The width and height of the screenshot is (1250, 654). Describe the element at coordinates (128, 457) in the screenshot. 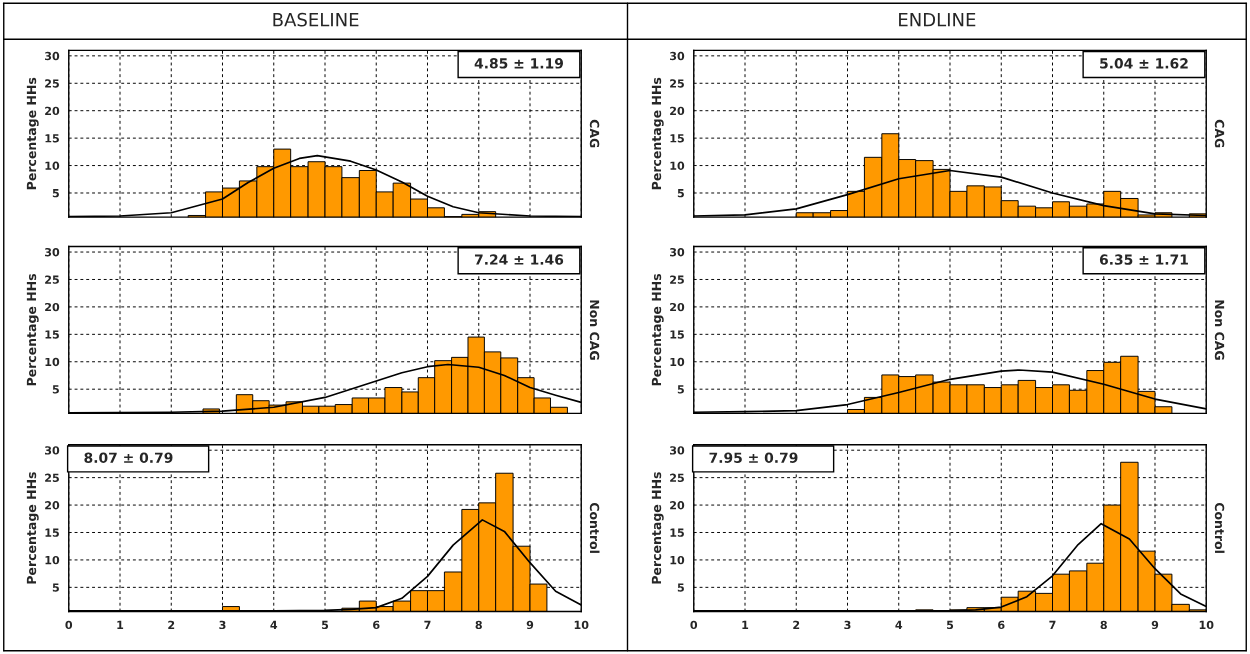

I see `annotation: 8.07 ± 0.79` at that location.